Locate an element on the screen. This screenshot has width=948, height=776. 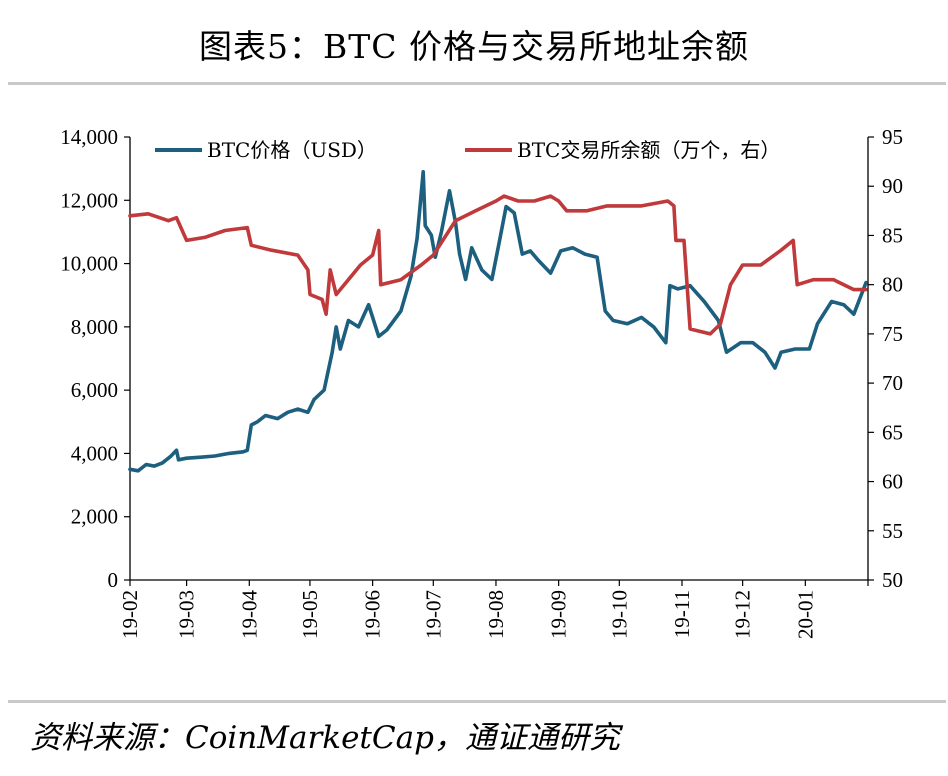
legend-item-price-label: BTC价格（USD） is located at coordinates (292, 150).